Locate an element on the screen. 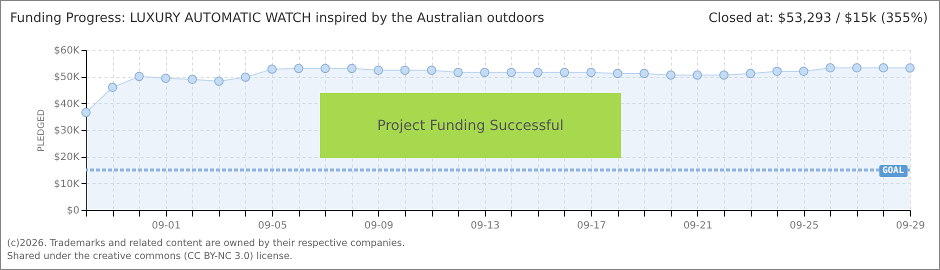  x-tick-label: 09-01 is located at coordinates (166, 226).